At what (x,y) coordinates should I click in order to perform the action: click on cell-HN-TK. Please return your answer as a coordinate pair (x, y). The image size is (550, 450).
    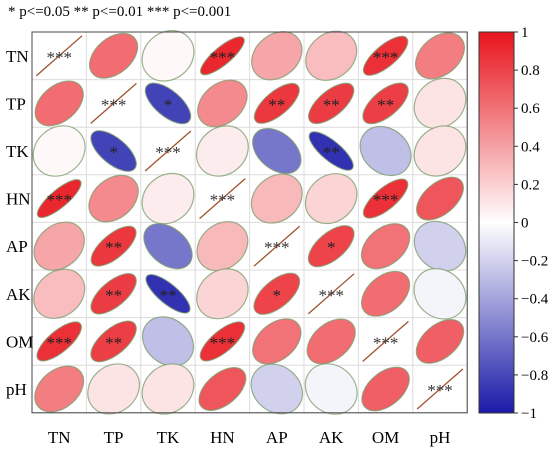
    Looking at the image, I should click on (168, 198).